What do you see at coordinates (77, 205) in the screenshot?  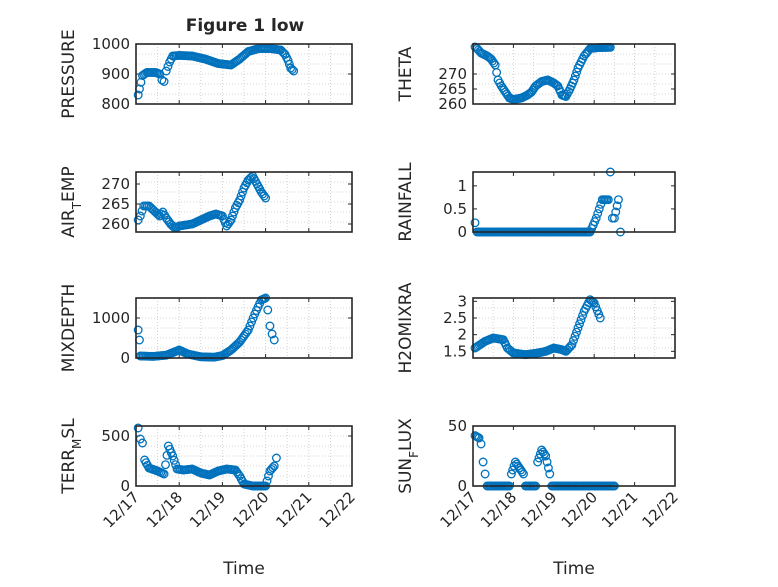 I see `y-axis-label-part: T` at bounding box center [77, 205].